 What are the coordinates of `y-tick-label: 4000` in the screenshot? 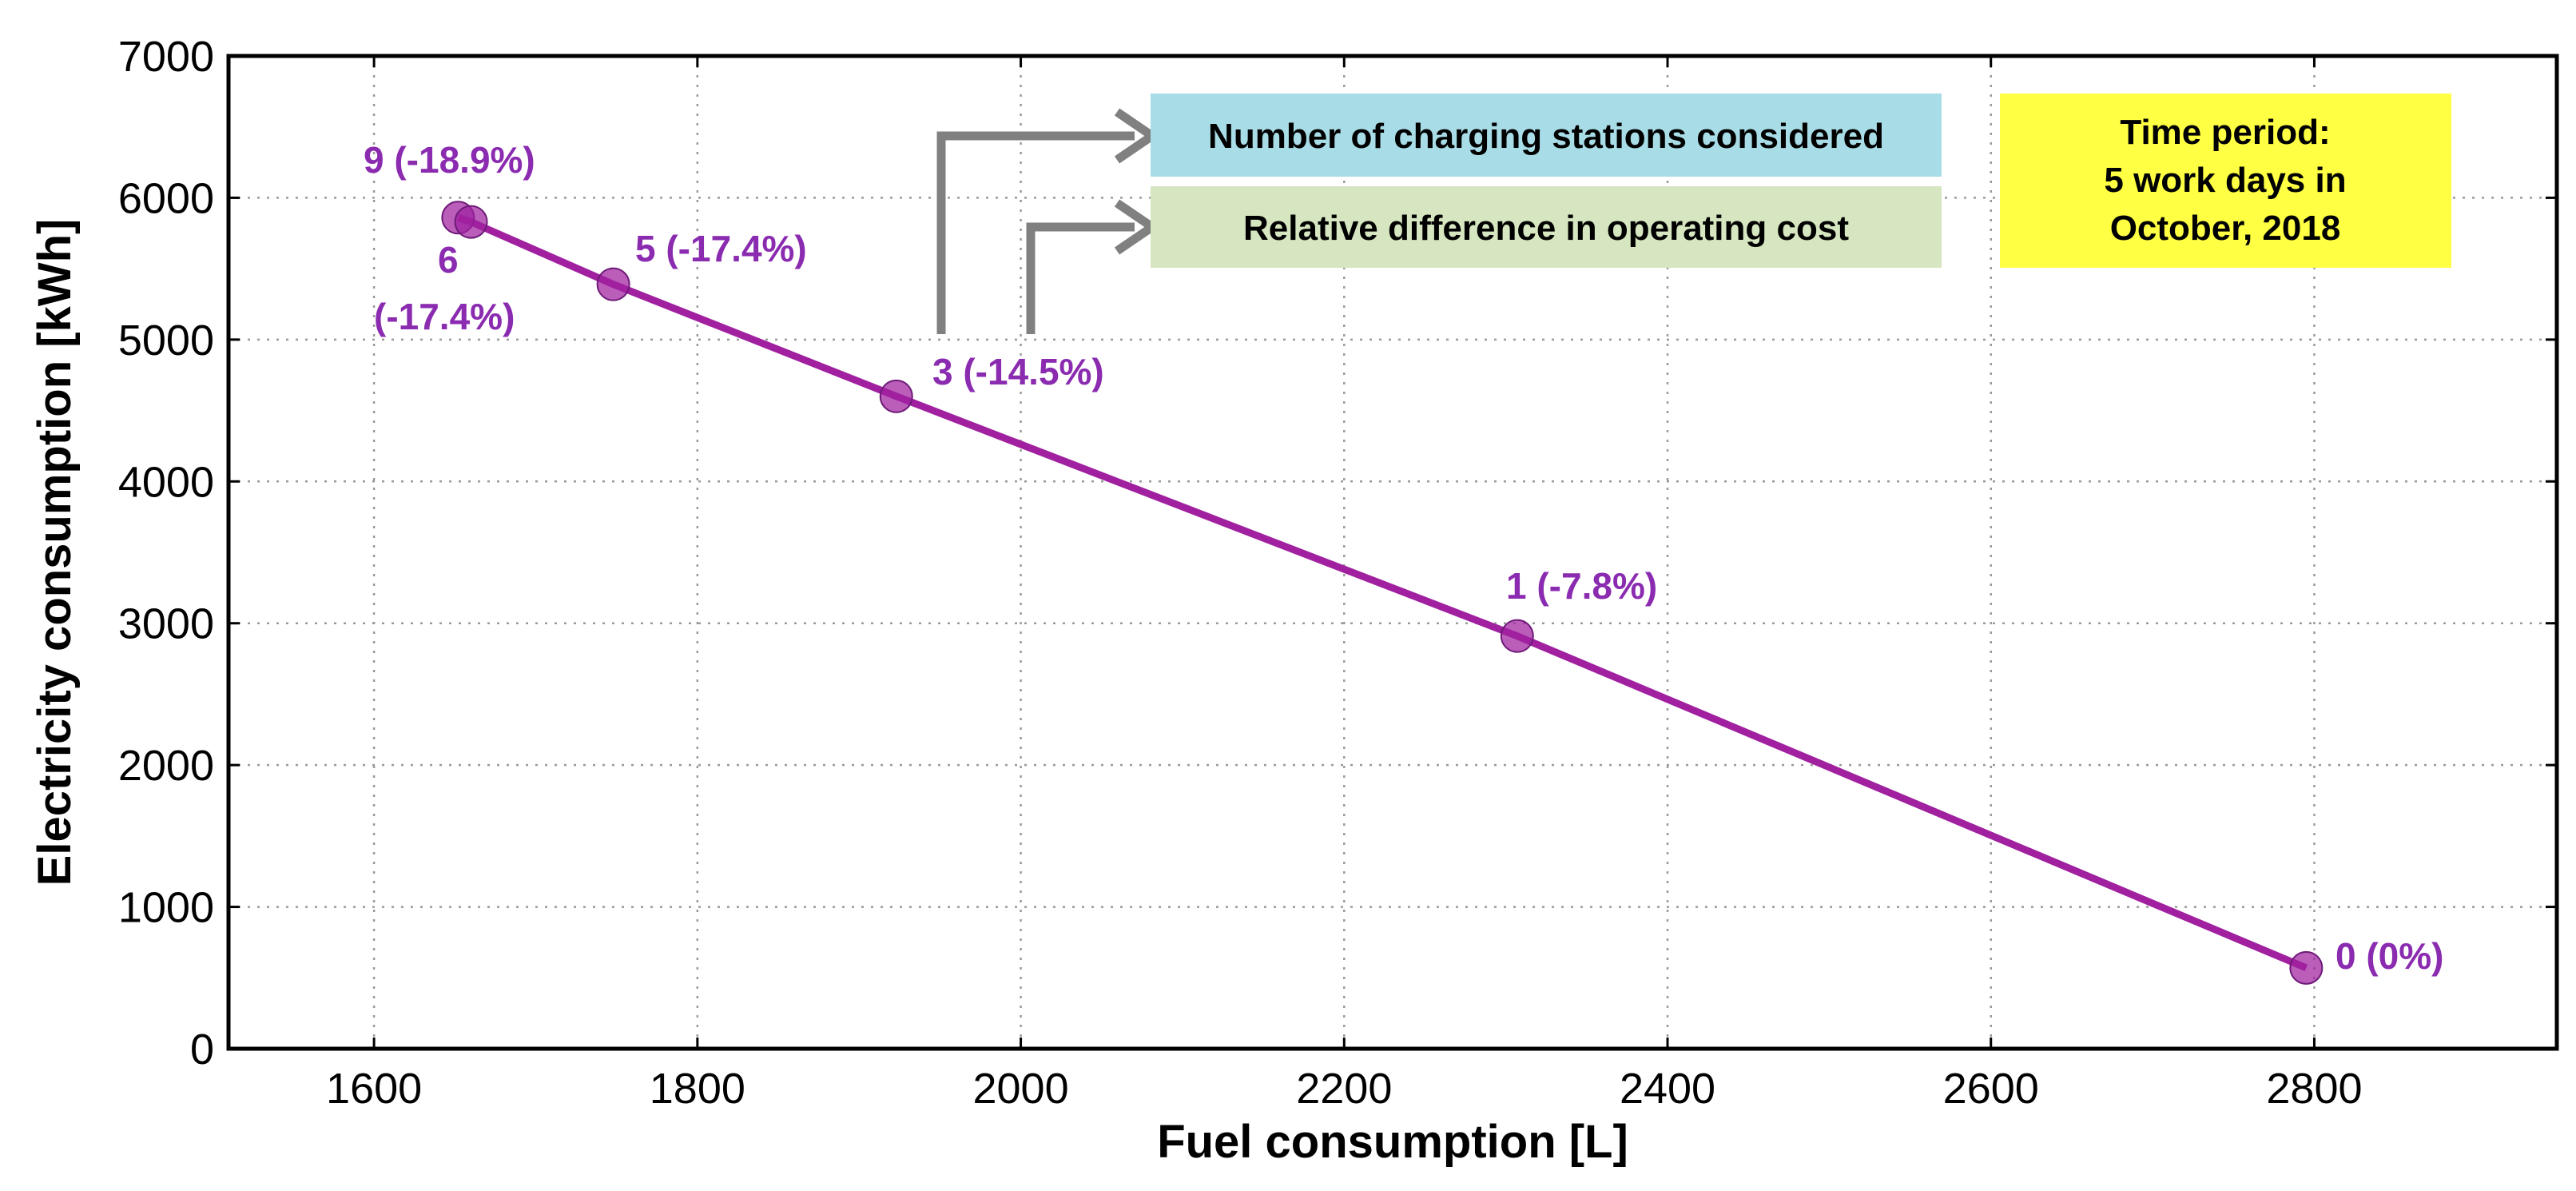 It's located at (166, 482).